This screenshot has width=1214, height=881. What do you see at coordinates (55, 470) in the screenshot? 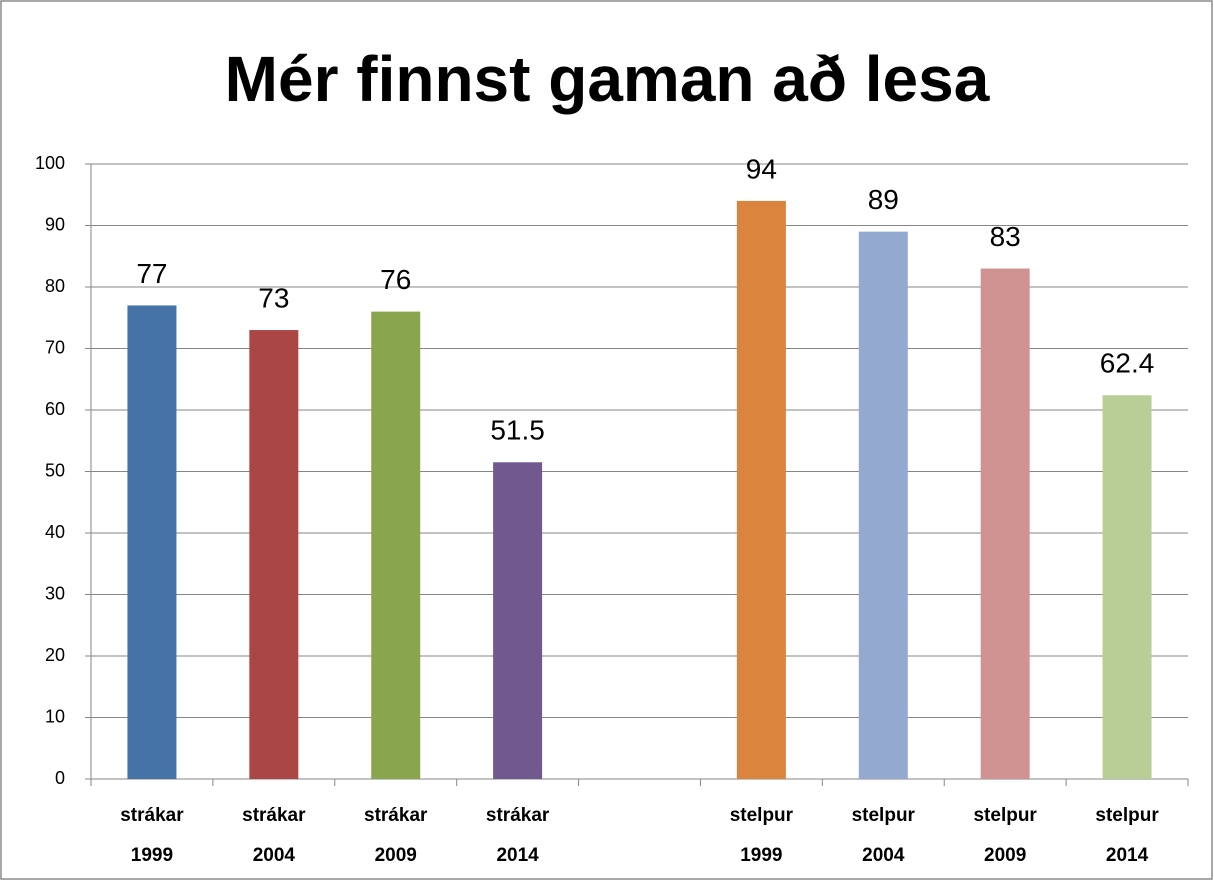
I see `y-tick-label: 50` at bounding box center [55, 470].